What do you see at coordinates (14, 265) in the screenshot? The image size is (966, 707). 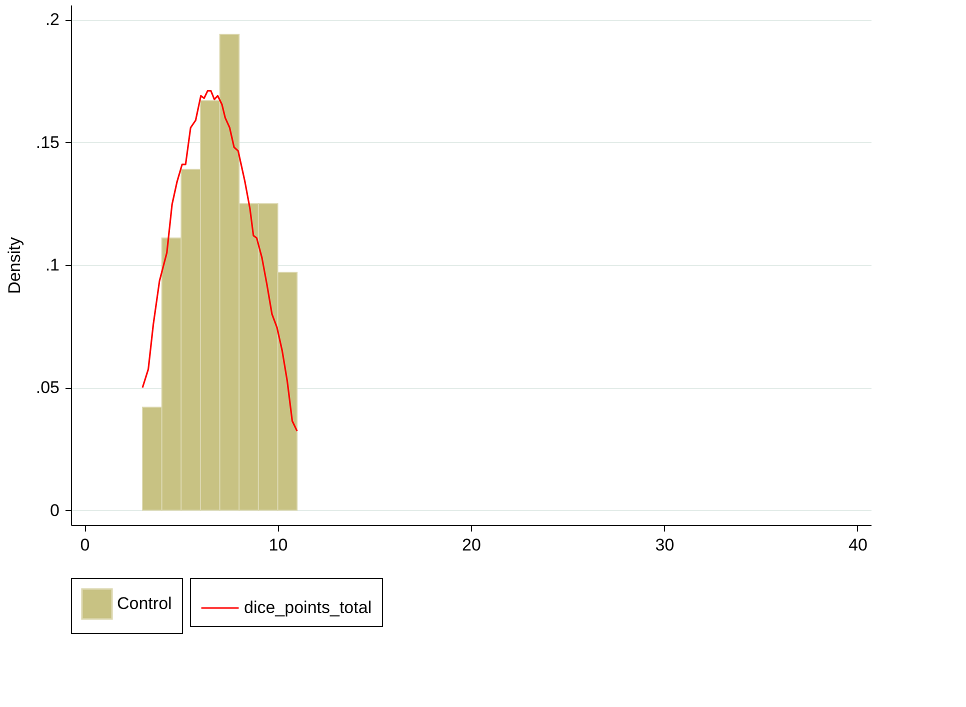 I see `y-axis-title: Density` at bounding box center [14, 265].